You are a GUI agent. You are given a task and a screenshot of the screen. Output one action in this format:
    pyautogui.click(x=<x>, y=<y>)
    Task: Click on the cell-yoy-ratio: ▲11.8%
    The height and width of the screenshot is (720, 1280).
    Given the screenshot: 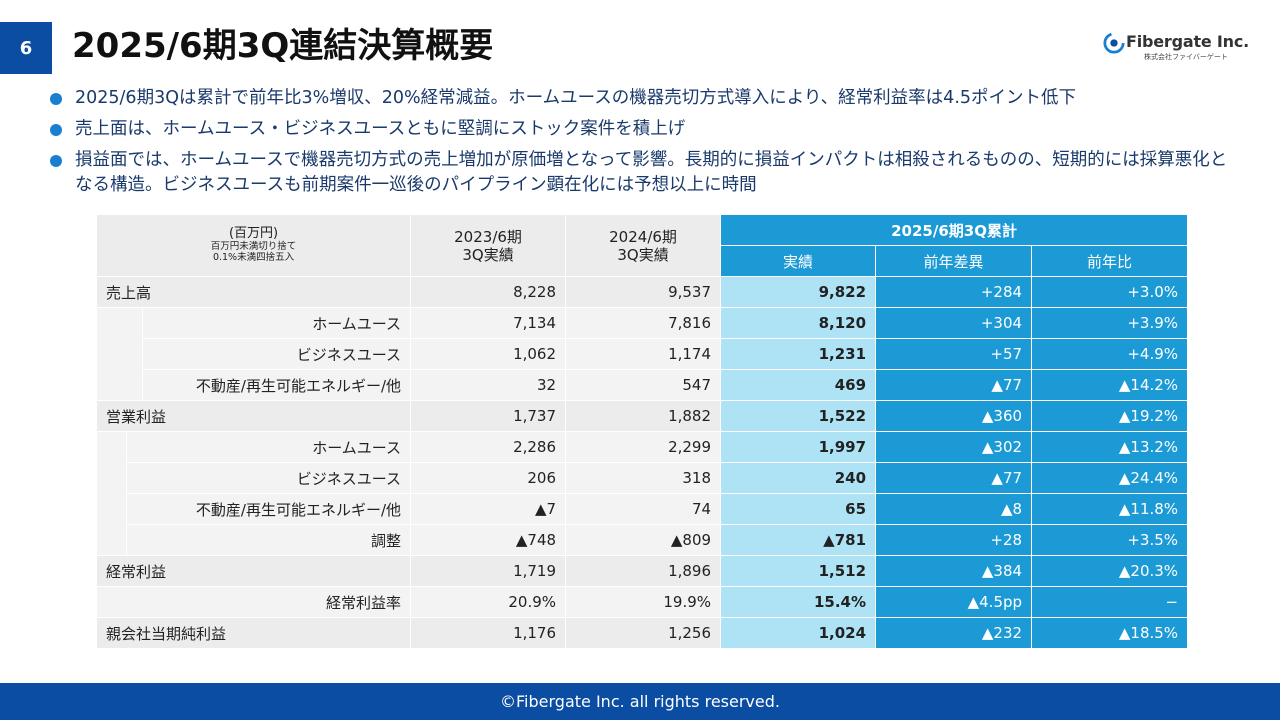 What is the action you would take?
    pyautogui.click(x=1110, y=509)
    